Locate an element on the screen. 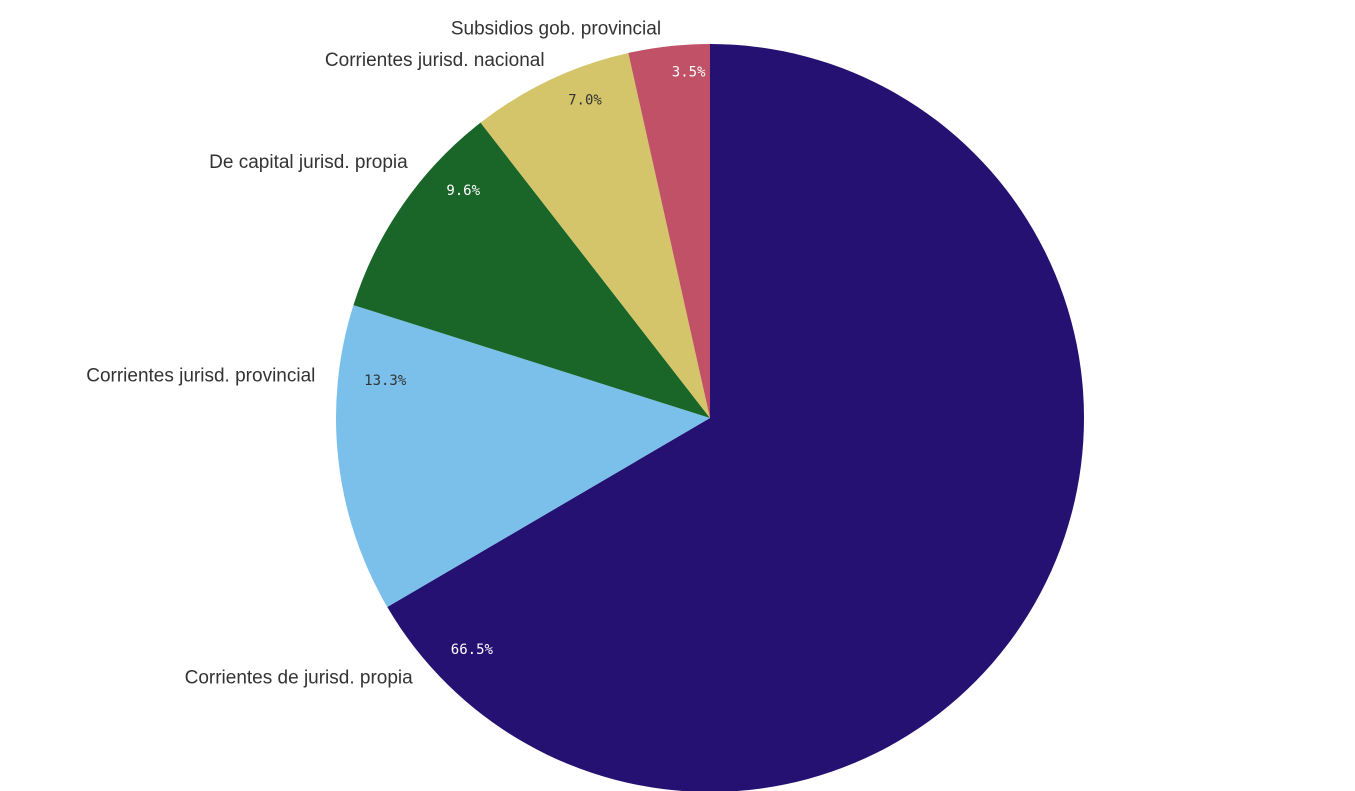 The height and width of the screenshot is (791, 1355). pct-label-corrientes-jurisd-provincial: 13.3% is located at coordinates (385, 381).